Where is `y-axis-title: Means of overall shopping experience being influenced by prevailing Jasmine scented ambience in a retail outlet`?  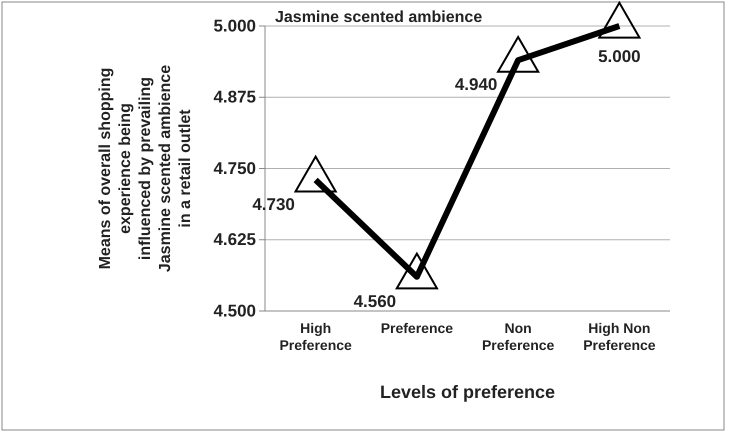
y-axis-title: Means of overall shopping experience being influenced by prevailing Jasmine scented ambience in a retail outlet is located at coordinates (145, 168).